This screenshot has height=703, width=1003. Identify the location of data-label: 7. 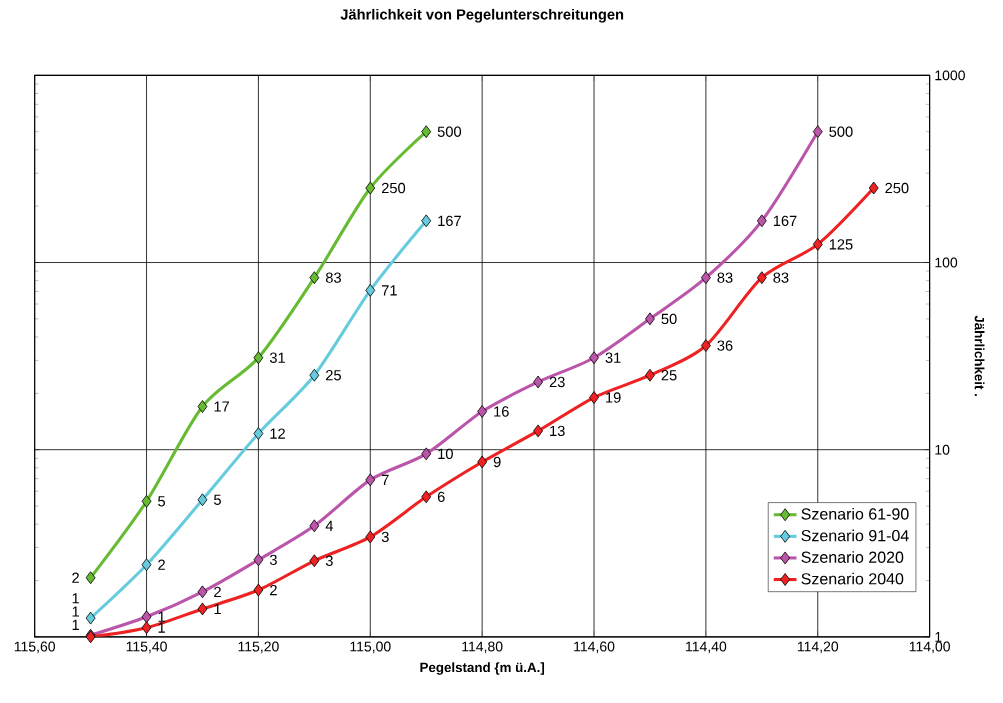
(385, 479).